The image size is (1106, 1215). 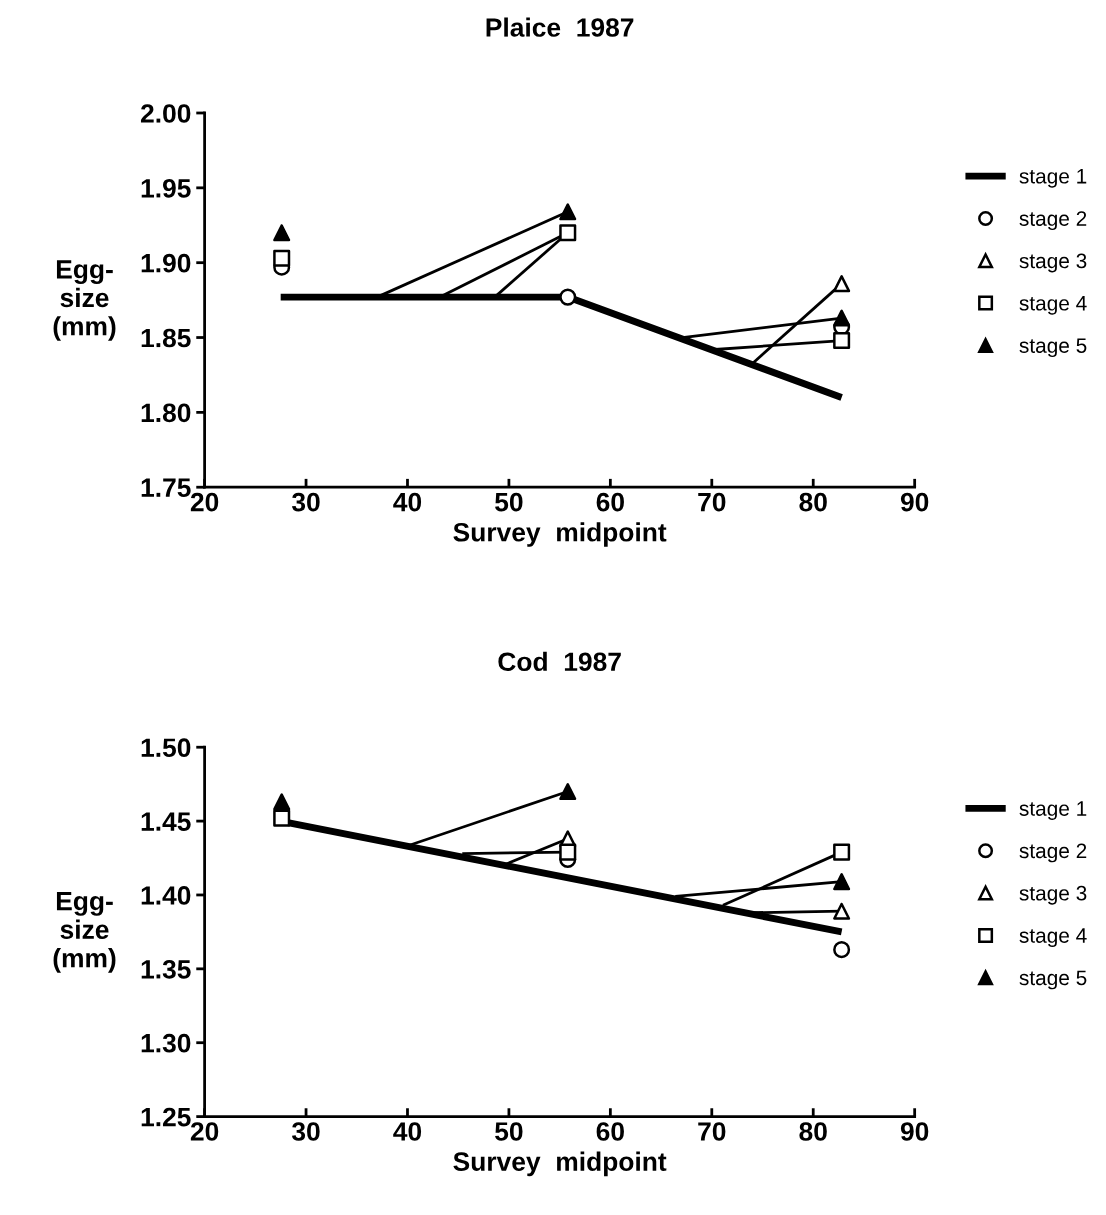 What do you see at coordinates (560, 27) in the screenshot?
I see `chart-title: Plaice 1987` at bounding box center [560, 27].